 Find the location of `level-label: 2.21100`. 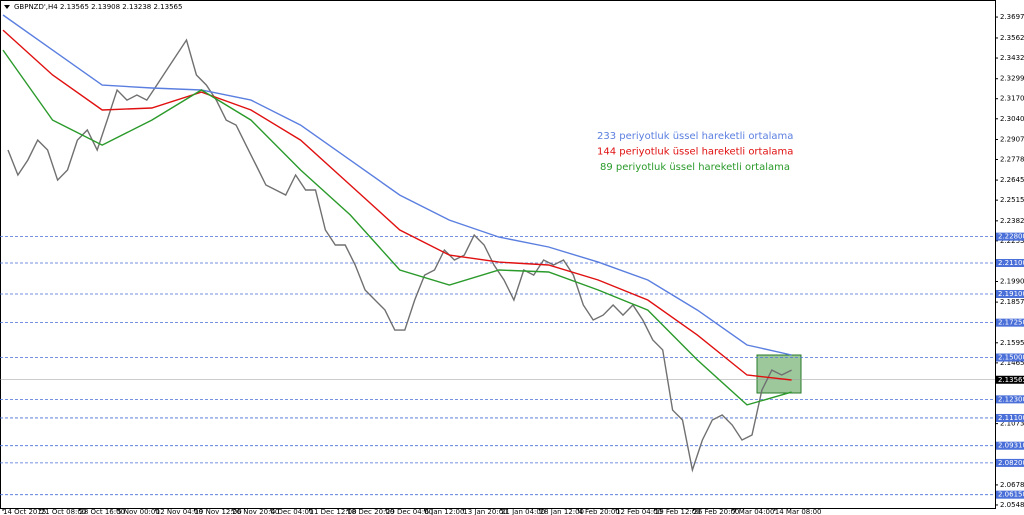

level-label: 2.21100 is located at coordinates (1011, 263).